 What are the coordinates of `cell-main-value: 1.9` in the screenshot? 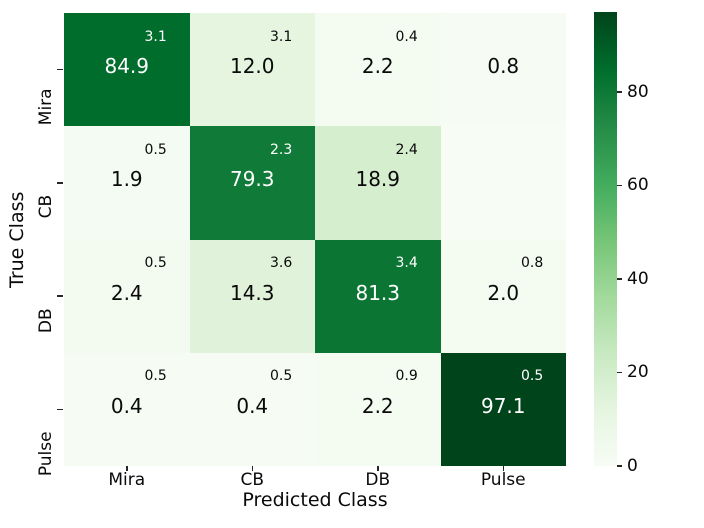 It's located at (126, 179).